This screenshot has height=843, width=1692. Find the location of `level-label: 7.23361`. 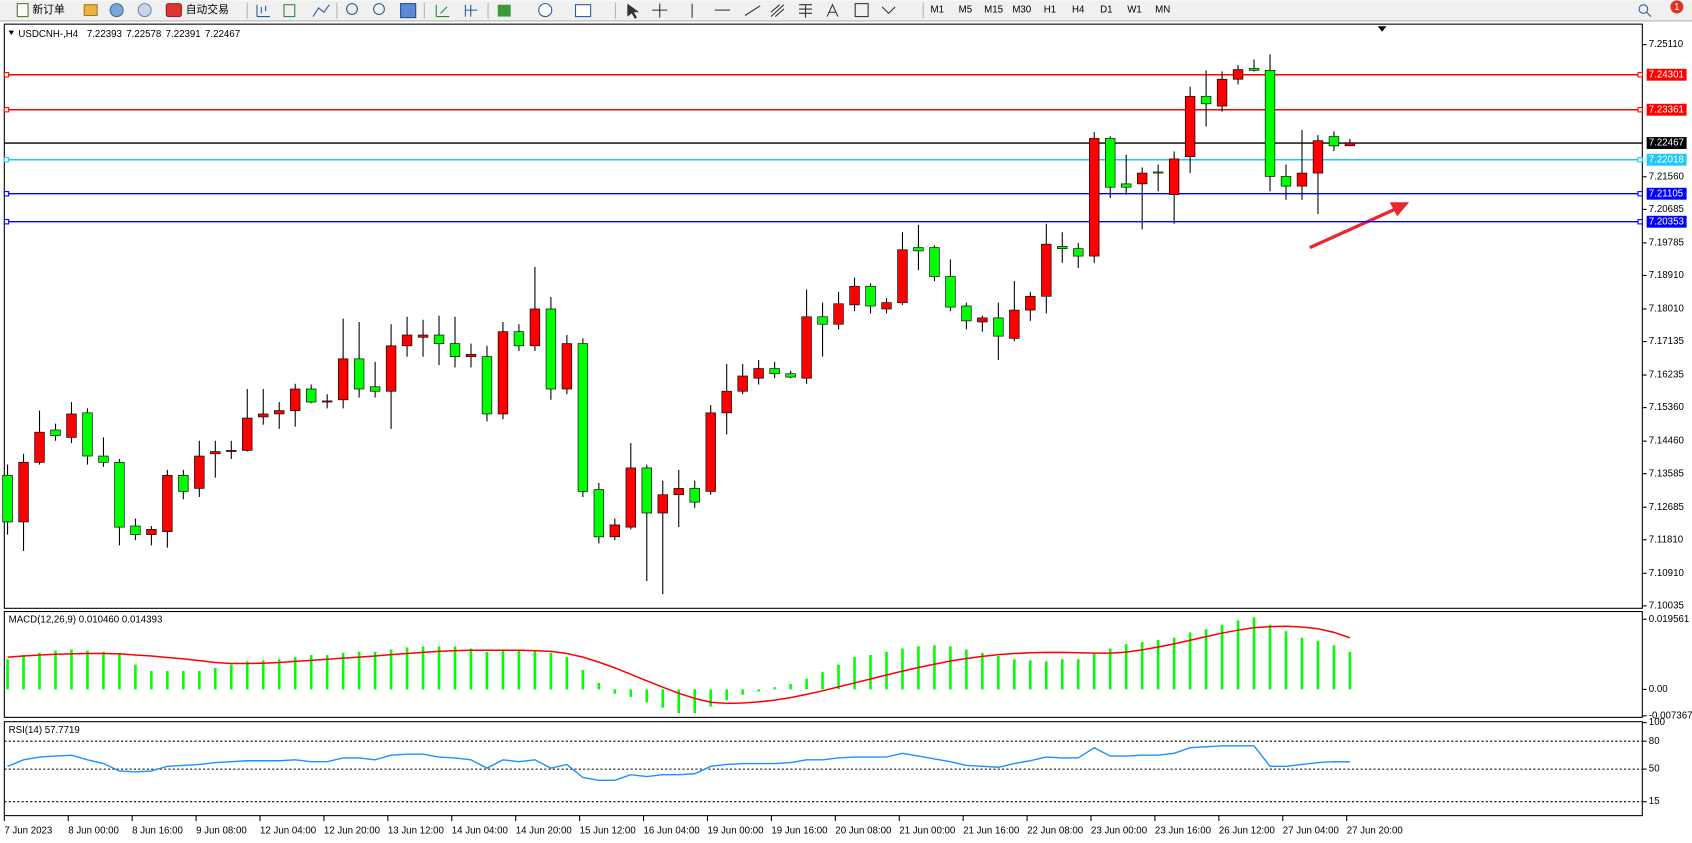

level-label: 7.23361 is located at coordinates (1666, 109).